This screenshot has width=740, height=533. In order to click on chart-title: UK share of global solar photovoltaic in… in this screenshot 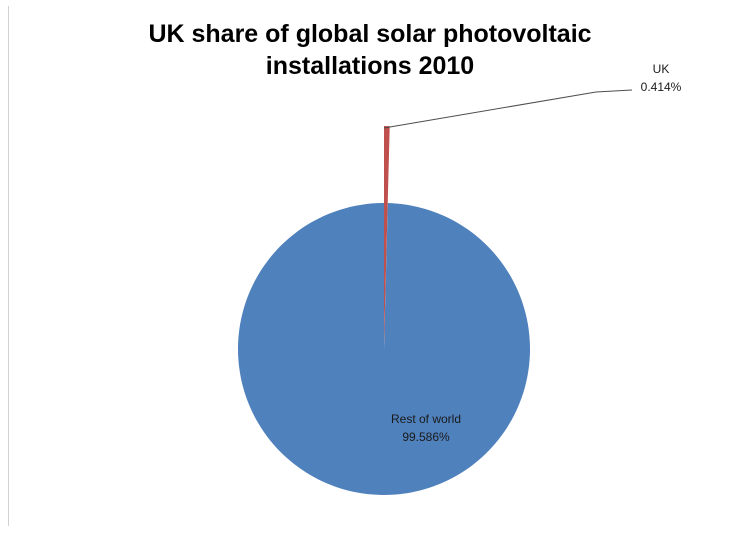, I will do `click(370, 50)`.